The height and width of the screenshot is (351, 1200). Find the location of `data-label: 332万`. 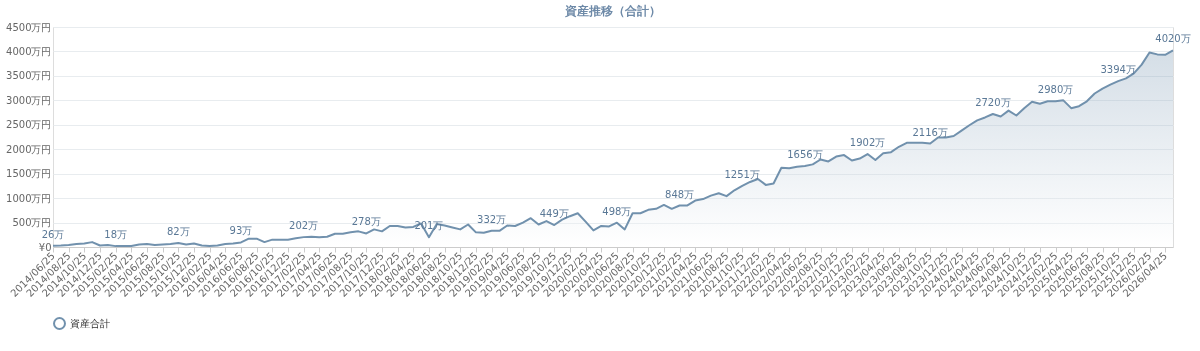

data-label: 332万 is located at coordinates (492, 219).